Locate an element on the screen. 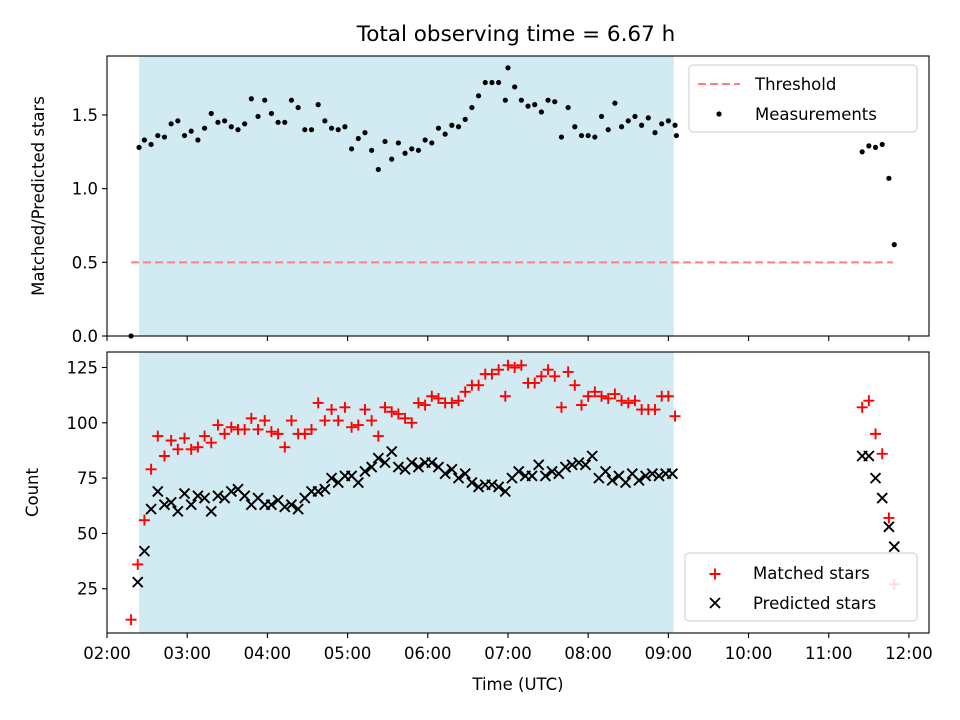  legend-measurements-swatch is located at coordinates (719, 114).